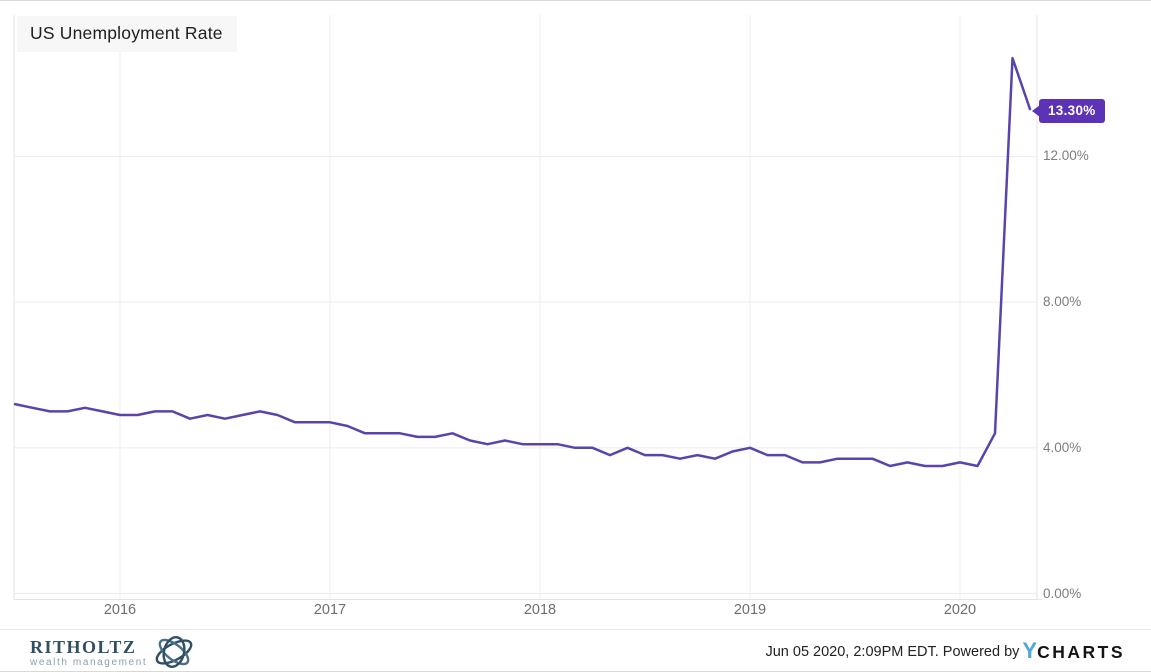 The height and width of the screenshot is (672, 1151). Describe the element at coordinates (1066, 156) in the screenshot. I see `y-axis-tick-label: 12.00%` at that location.